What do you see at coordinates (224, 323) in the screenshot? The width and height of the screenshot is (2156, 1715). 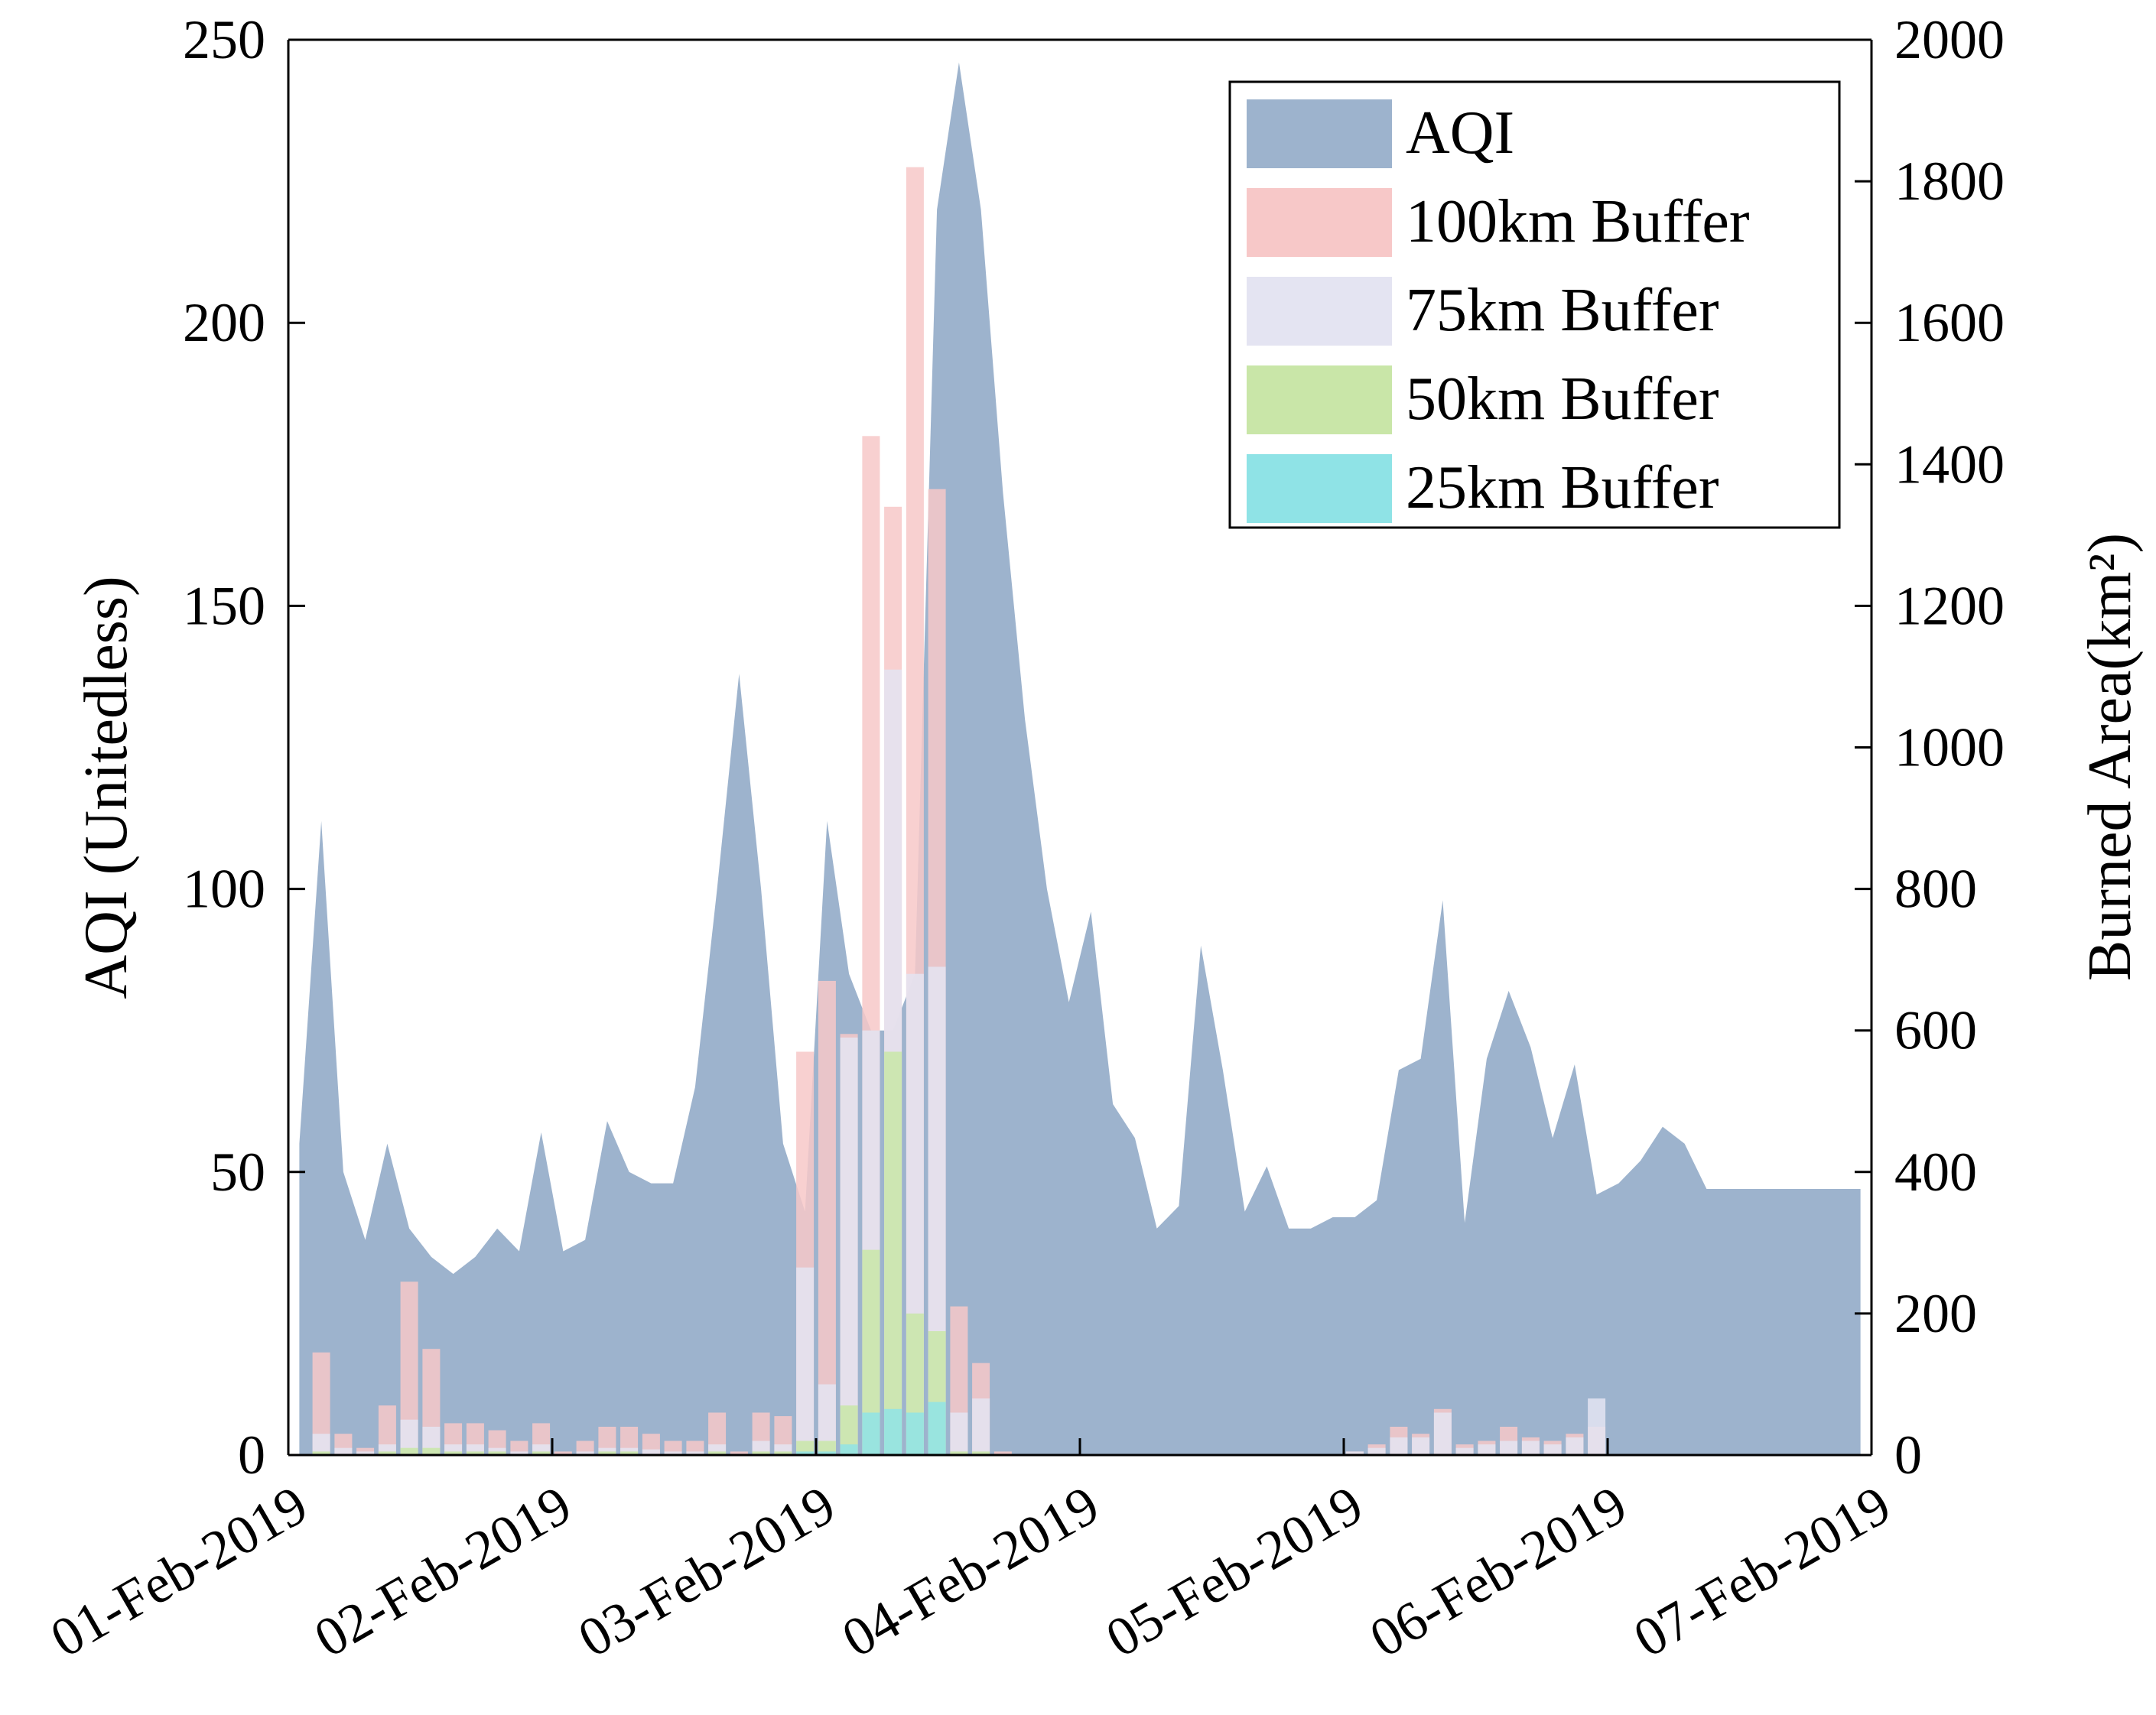 I see `y-tick-label-left: 200` at bounding box center [224, 323].